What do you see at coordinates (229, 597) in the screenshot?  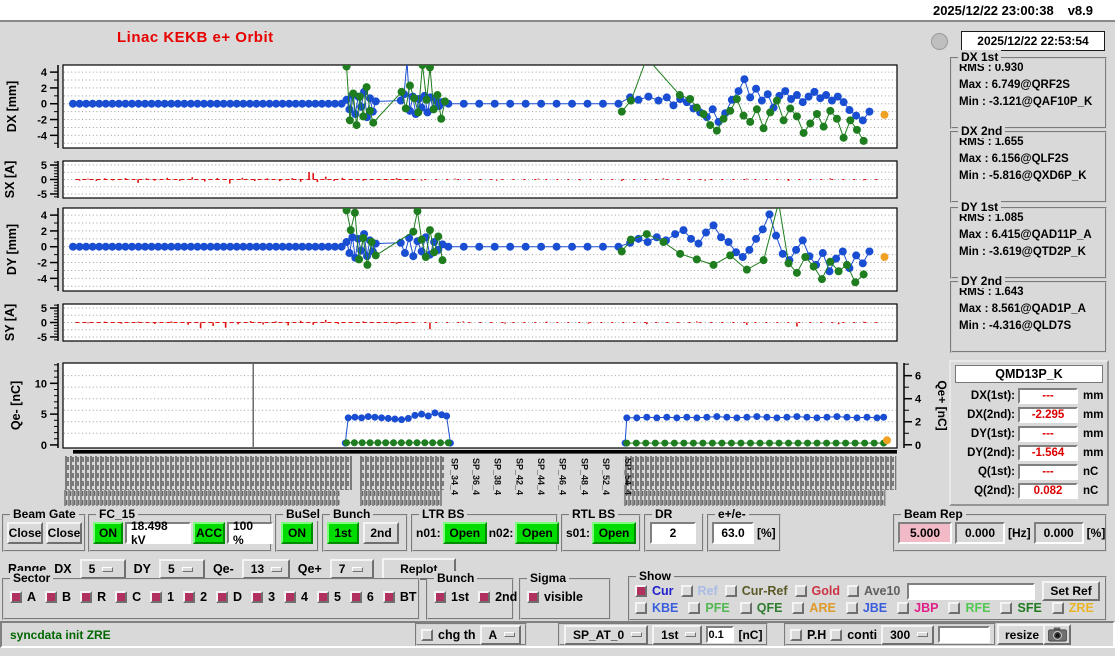 I see `sector-d-checkbox: D` at bounding box center [229, 597].